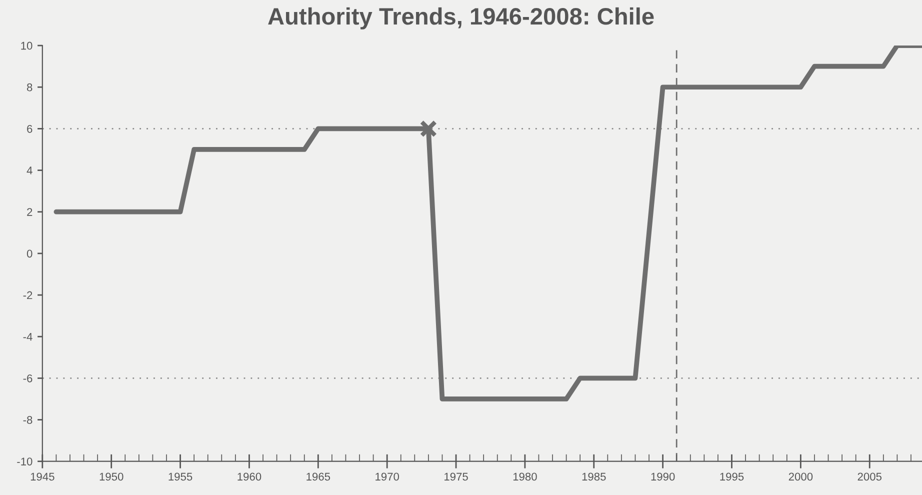  What do you see at coordinates (29, 128) in the screenshot?
I see `y-tick-label: 6` at bounding box center [29, 128].